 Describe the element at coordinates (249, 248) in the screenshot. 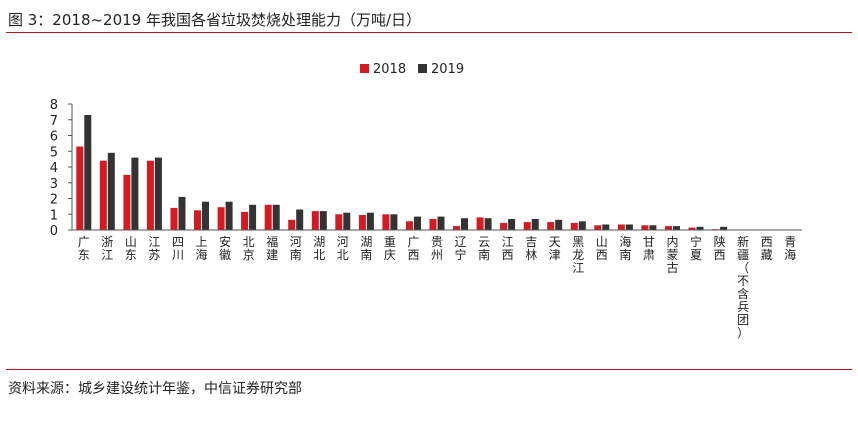

I see `x-category-label: 北京` at that location.